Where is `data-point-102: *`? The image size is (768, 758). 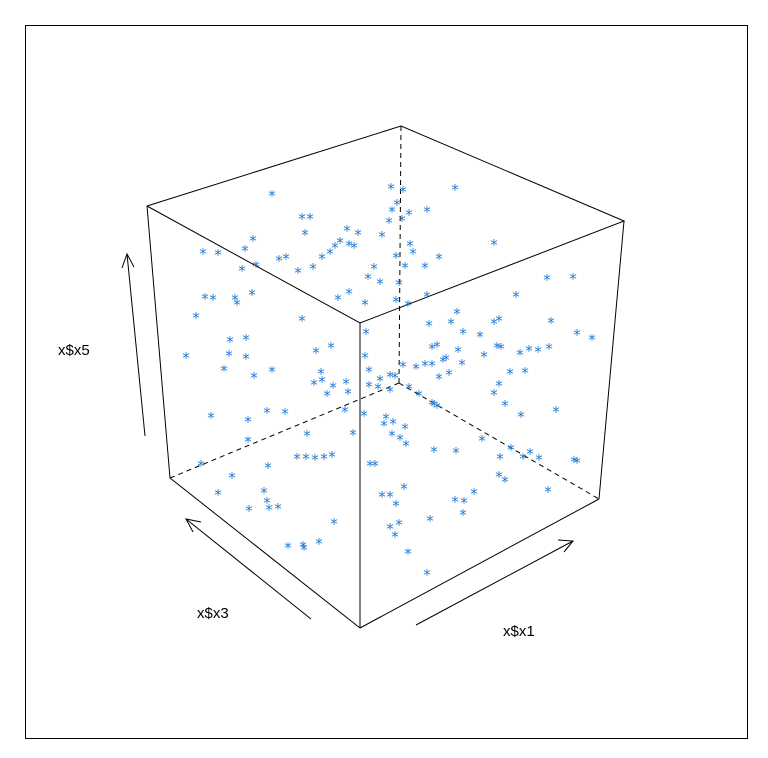 data-point-102: * is located at coordinates (494, 324).